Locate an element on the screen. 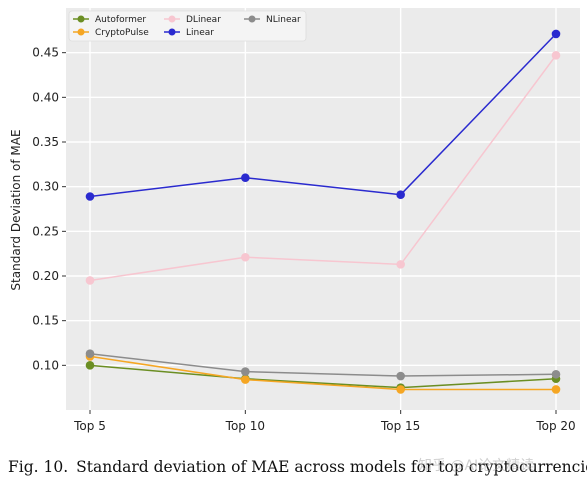  x-tick-label: Top 20 is located at coordinates (555, 426).